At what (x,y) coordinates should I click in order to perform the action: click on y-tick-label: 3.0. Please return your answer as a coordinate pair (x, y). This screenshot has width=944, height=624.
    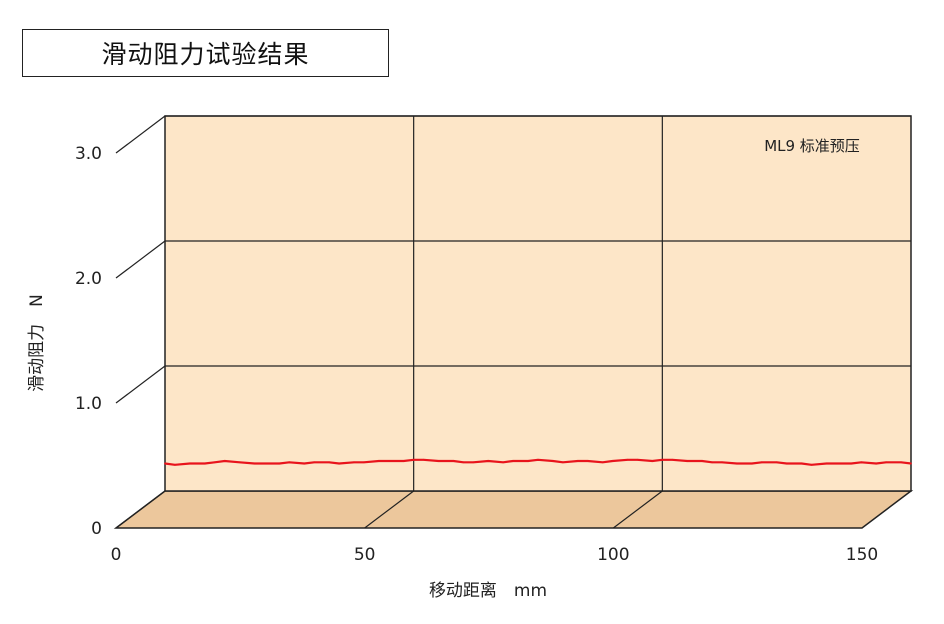
    Looking at the image, I should click on (88, 154).